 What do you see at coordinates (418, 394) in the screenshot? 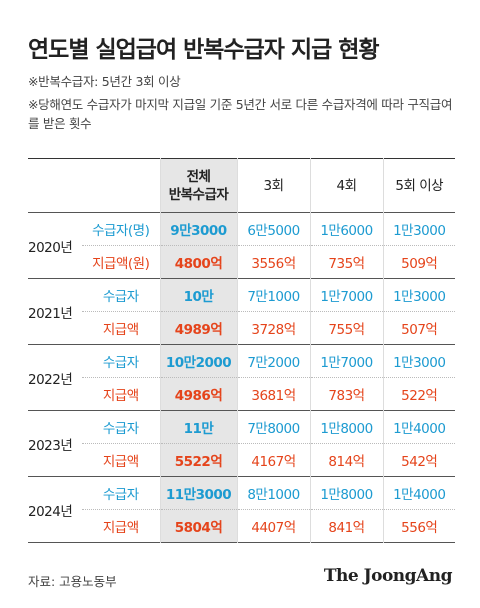
I see `cell: 522억` at bounding box center [418, 394].